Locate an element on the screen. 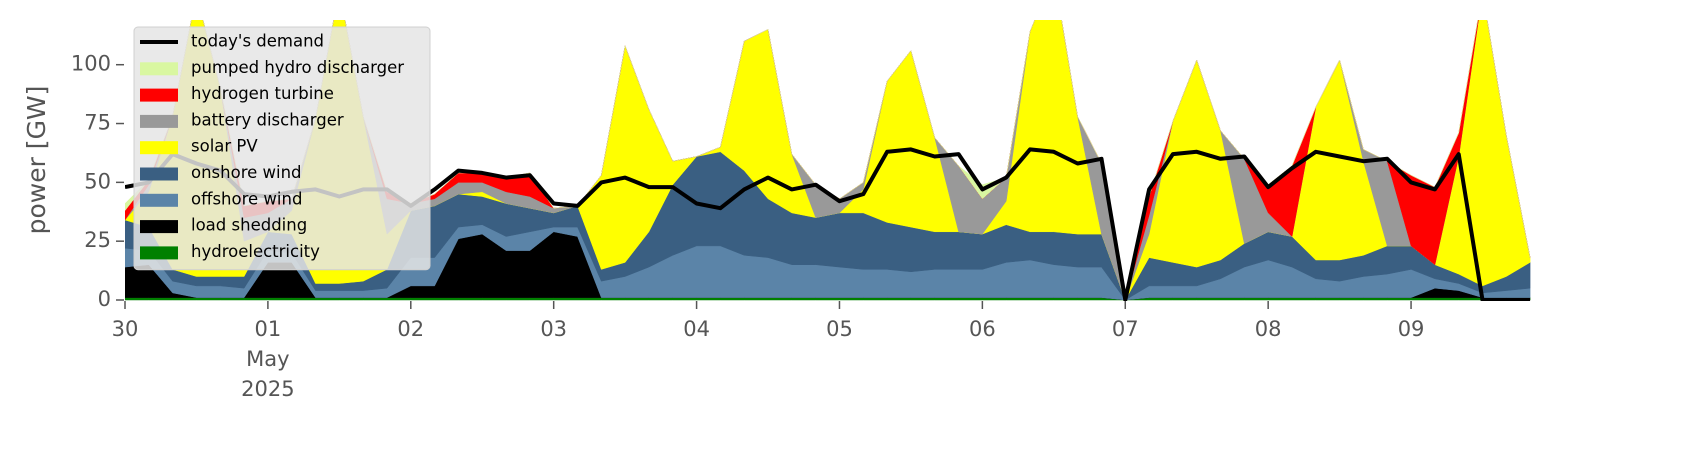  x-tick-label: 02 is located at coordinates (410, 329).